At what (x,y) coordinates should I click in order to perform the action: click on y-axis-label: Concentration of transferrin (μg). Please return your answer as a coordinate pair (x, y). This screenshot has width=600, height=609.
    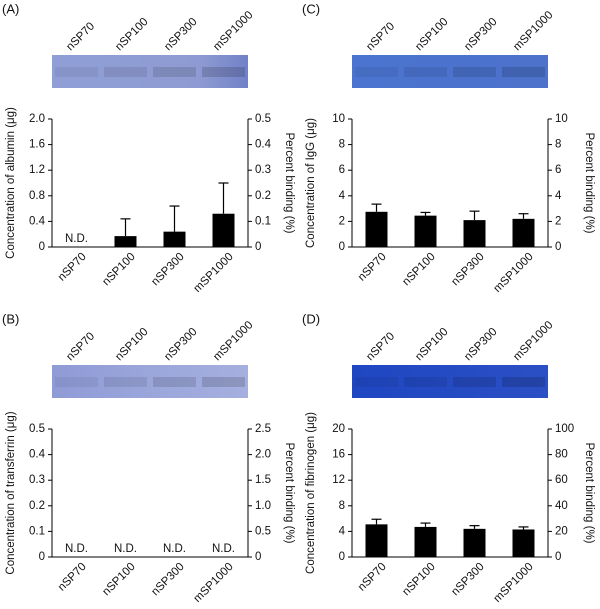
    Looking at the image, I should click on (11, 492).